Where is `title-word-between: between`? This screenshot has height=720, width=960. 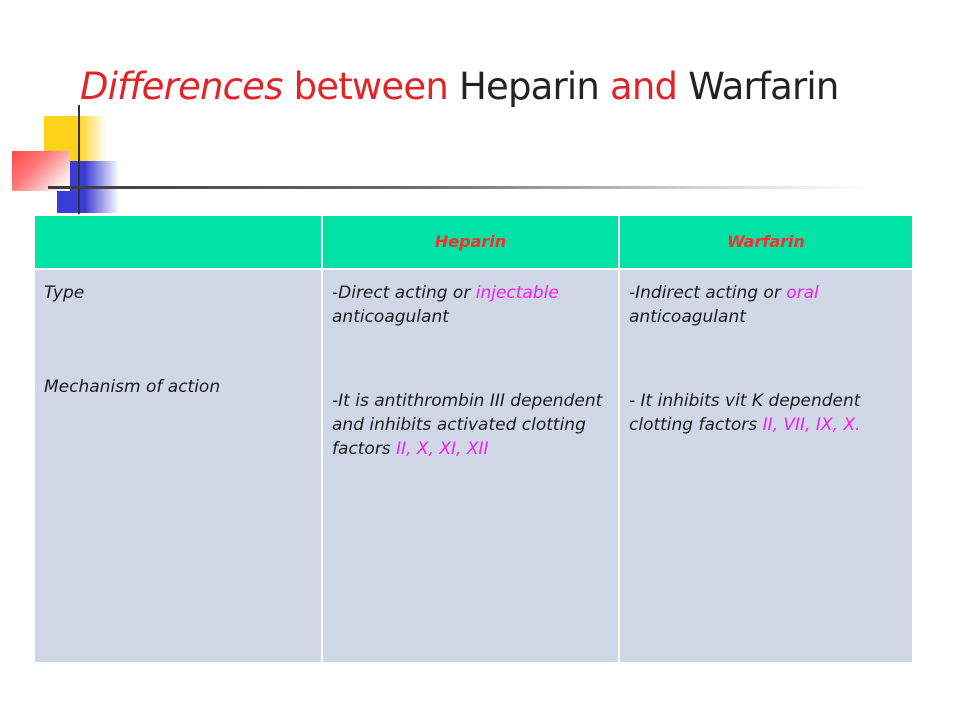
title-word-between: between is located at coordinates (371, 86).